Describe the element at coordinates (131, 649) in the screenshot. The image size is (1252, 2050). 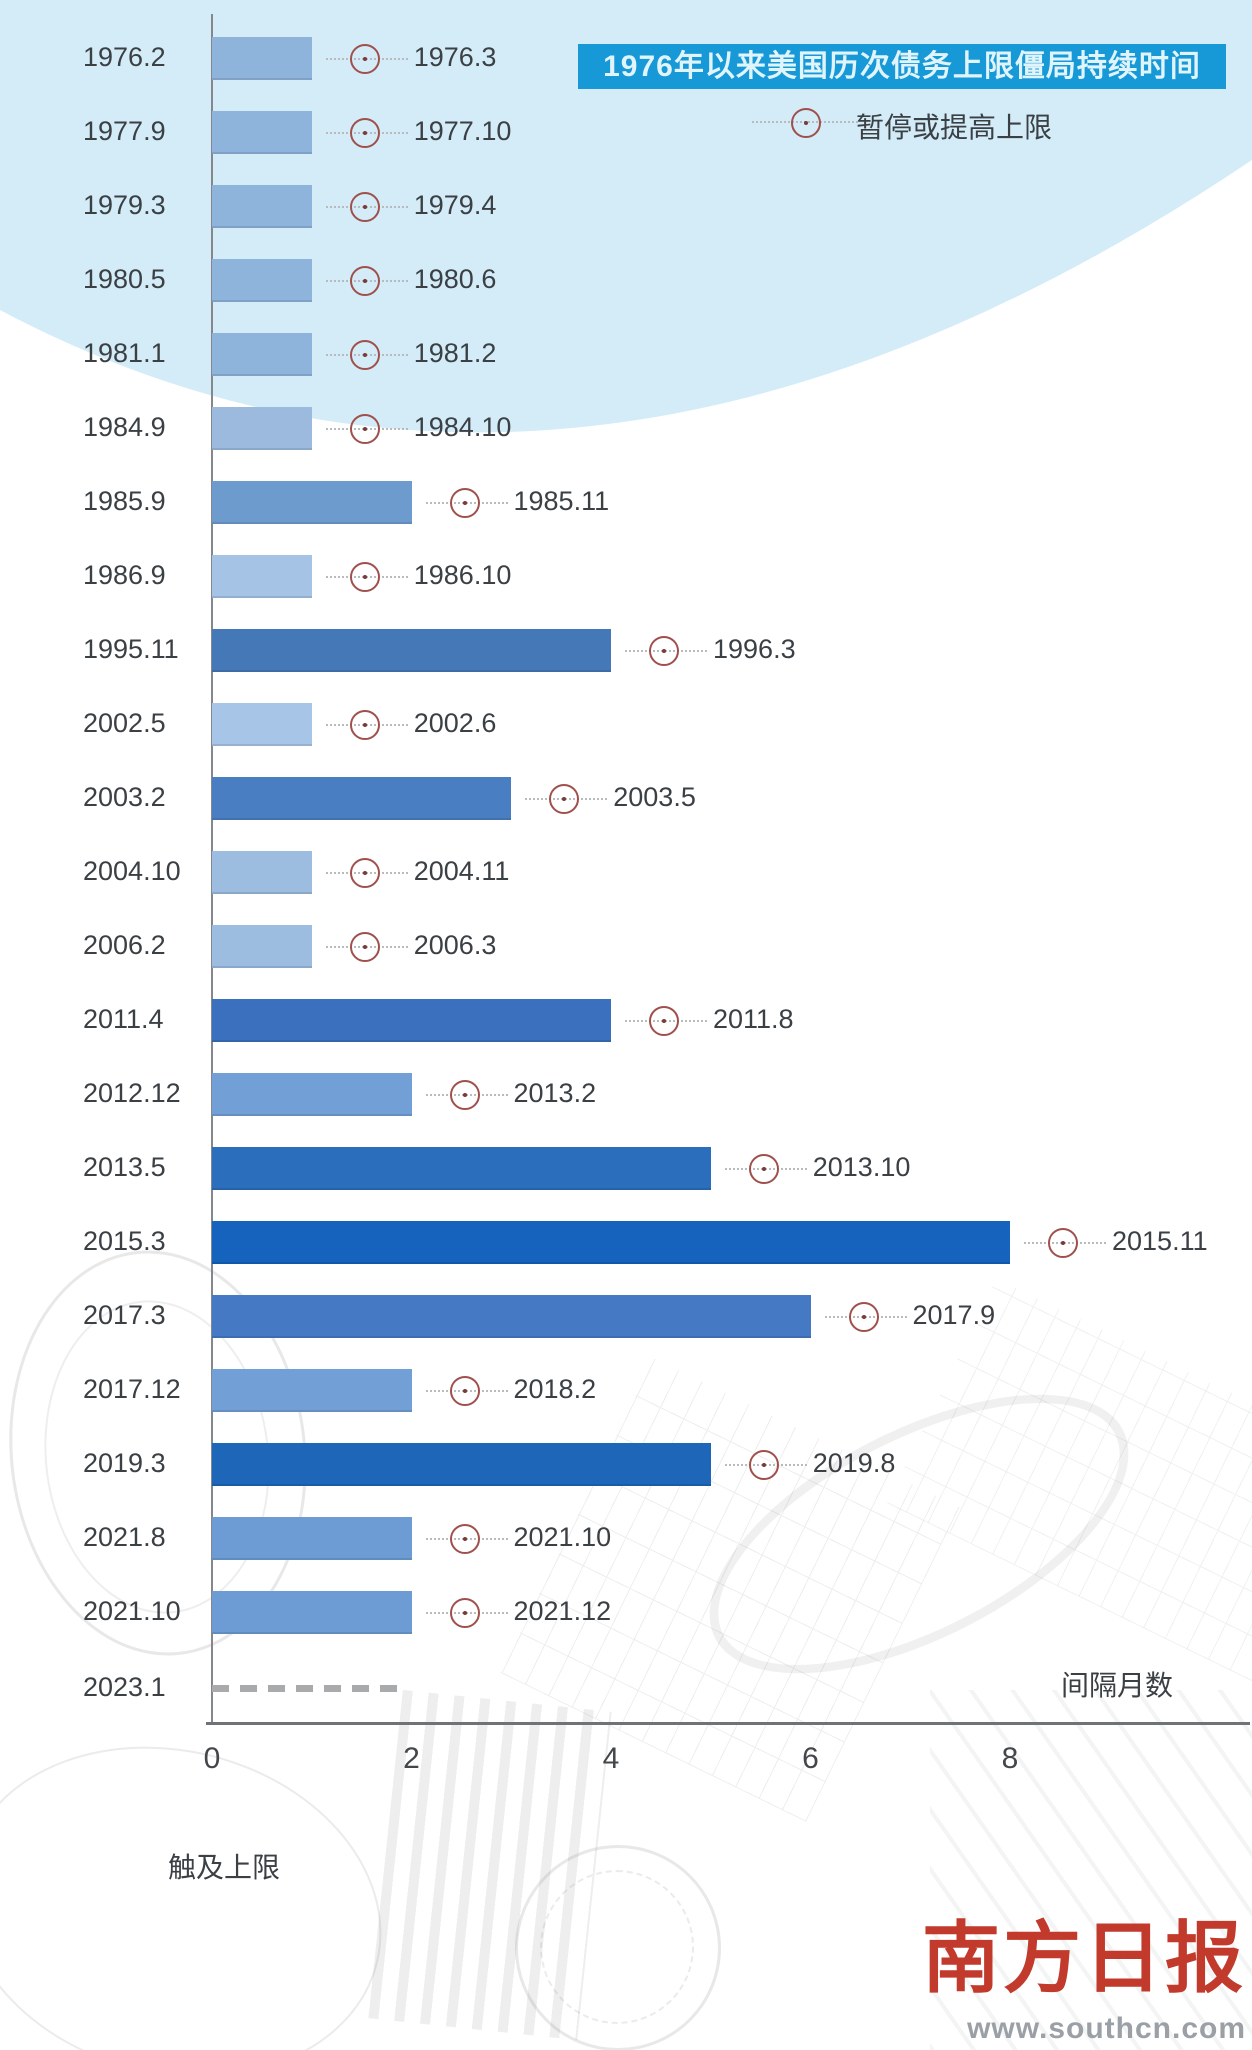
I see `row-start-label: 1995.11` at that location.